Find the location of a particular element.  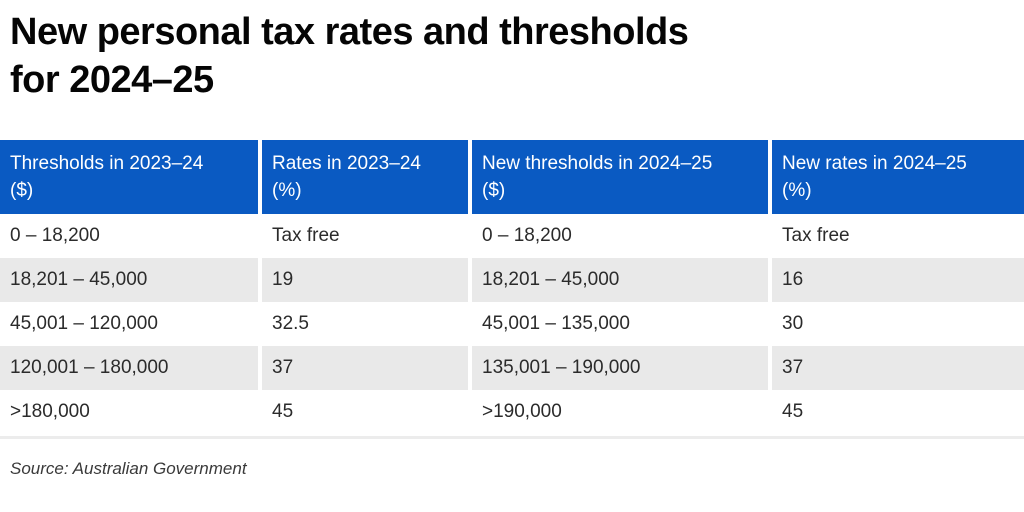

table-cell: 19 is located at coordinates (365, 280).